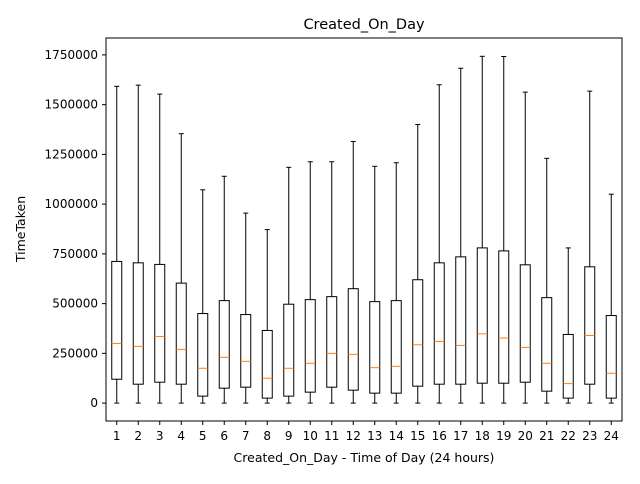 This screenshot has width=640, height=484. I want to click on x-tick-label: 18, so click(482, 436).